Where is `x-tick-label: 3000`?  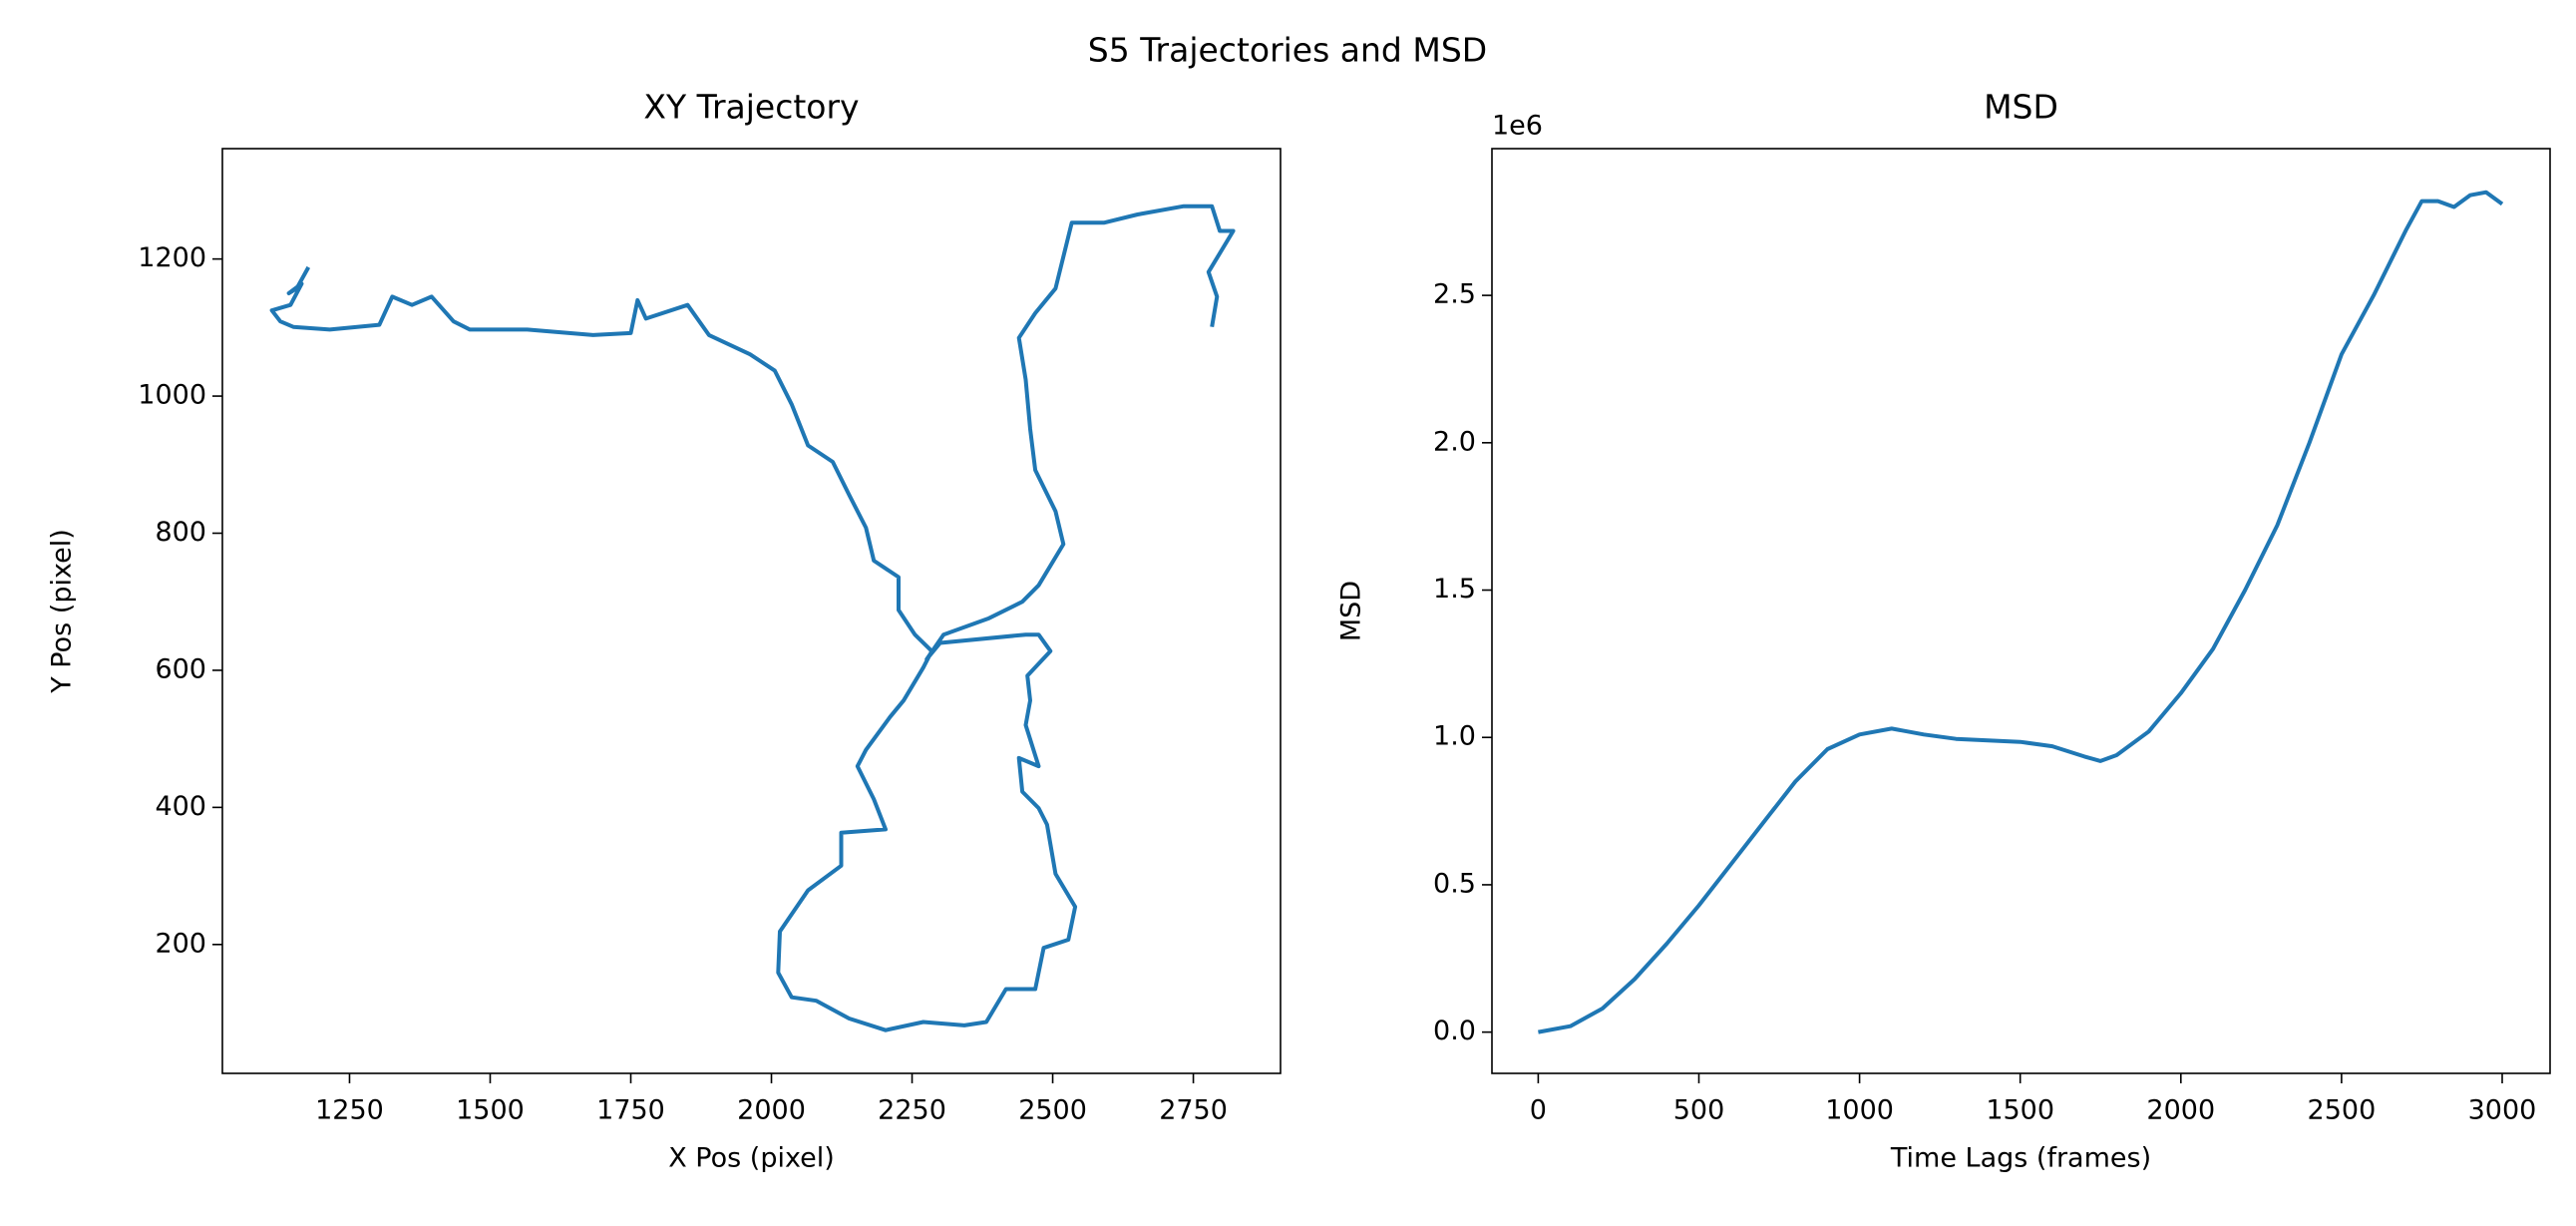 x-tick-label: 3000 is located at coordinates (2502, 1110).